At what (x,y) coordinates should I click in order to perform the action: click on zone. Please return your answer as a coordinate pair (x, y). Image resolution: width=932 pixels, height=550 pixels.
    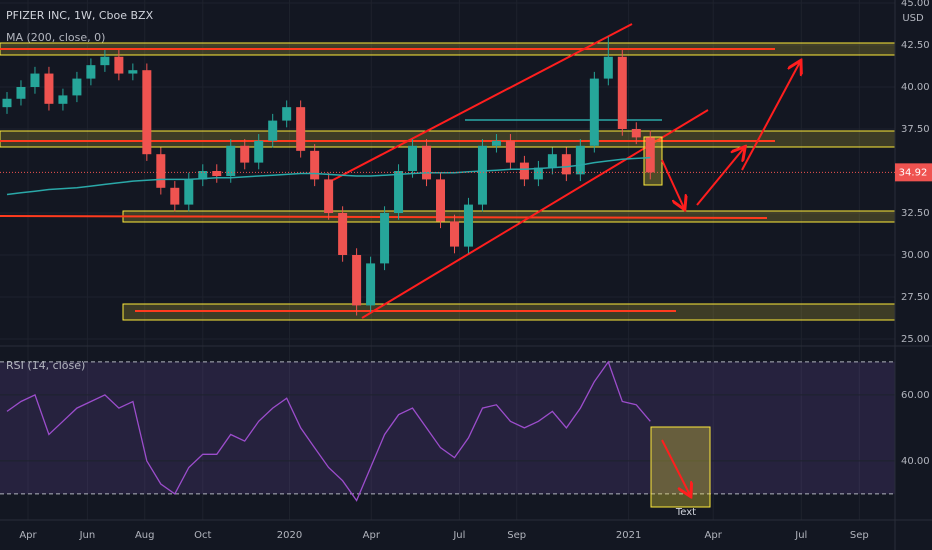
    Looking at the image, I should click on (680, 467).